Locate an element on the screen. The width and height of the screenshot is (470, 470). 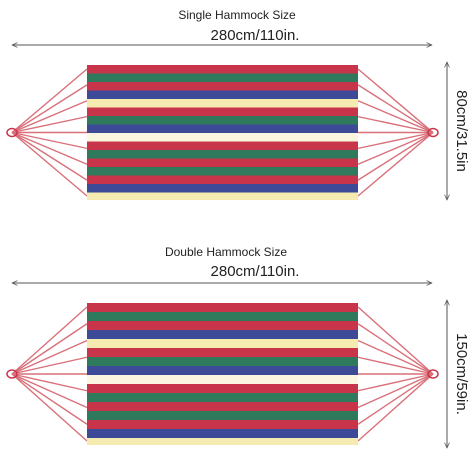
double-height-label: 150cm/59in. is located at coordinates (461, 374).